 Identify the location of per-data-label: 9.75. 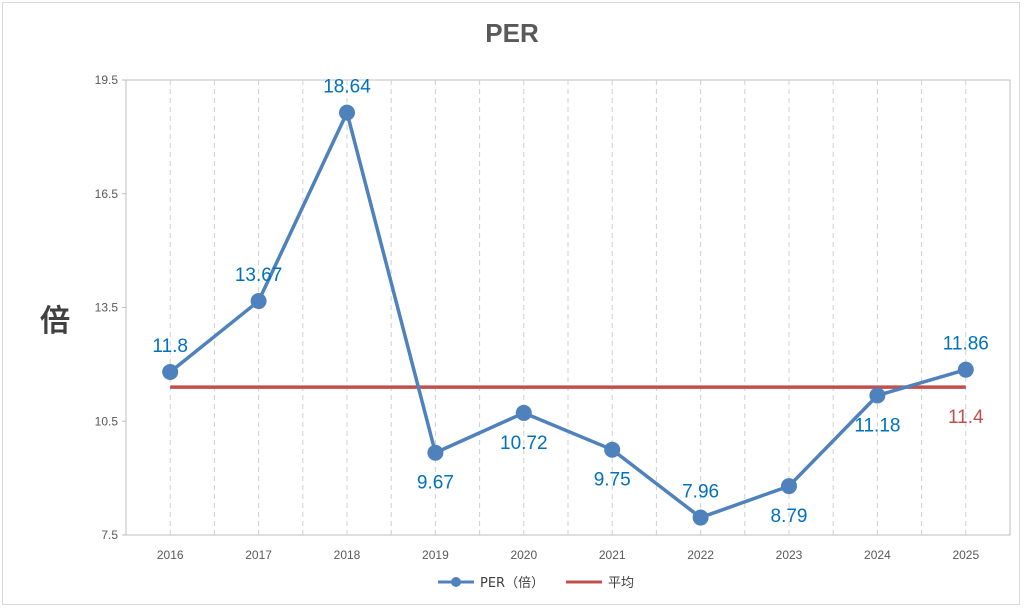
(612, 480).